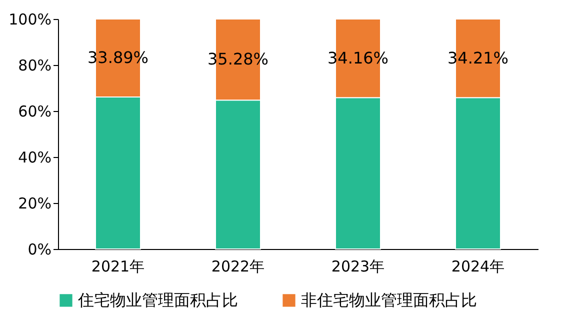 The width and height of the screenshot is (569, 323). I want to click on y-tick-label: 20%, so click(35, 203).